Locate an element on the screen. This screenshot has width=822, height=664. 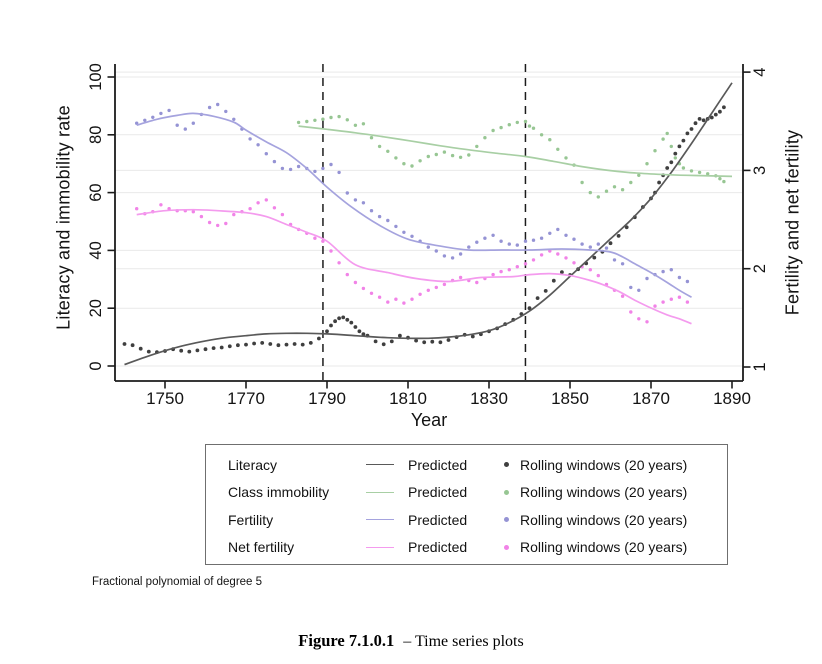
legend-line-swatch is located at coordinates (380, 492).